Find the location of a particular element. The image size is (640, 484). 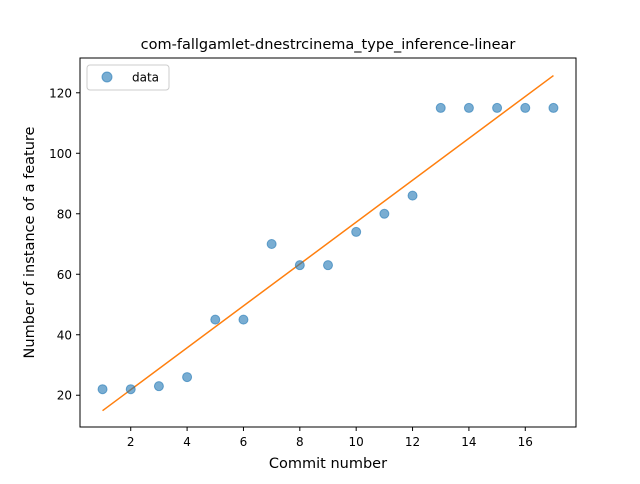

x-tick-label: 6 is located at coordinates (244, 442).